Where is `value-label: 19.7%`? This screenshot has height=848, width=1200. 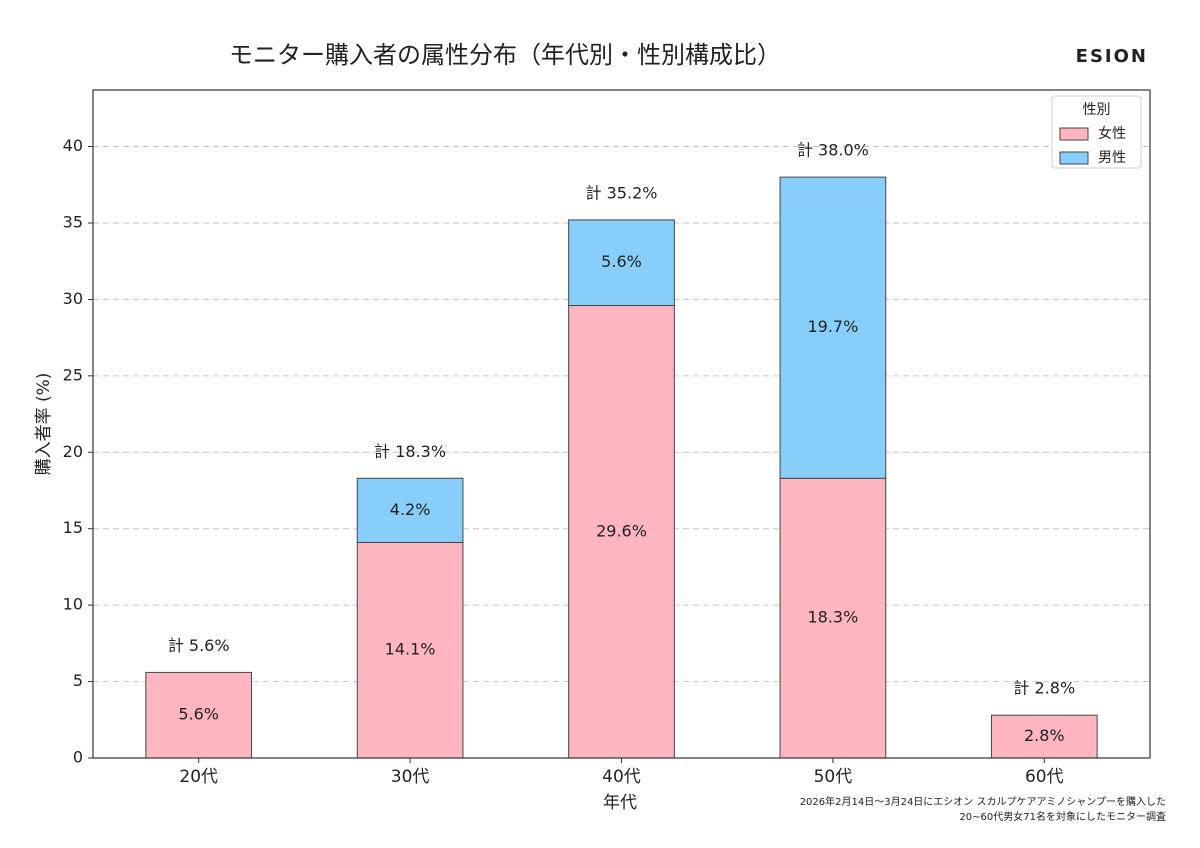
value-label: 19.7% is located at coordinates (832, 326).